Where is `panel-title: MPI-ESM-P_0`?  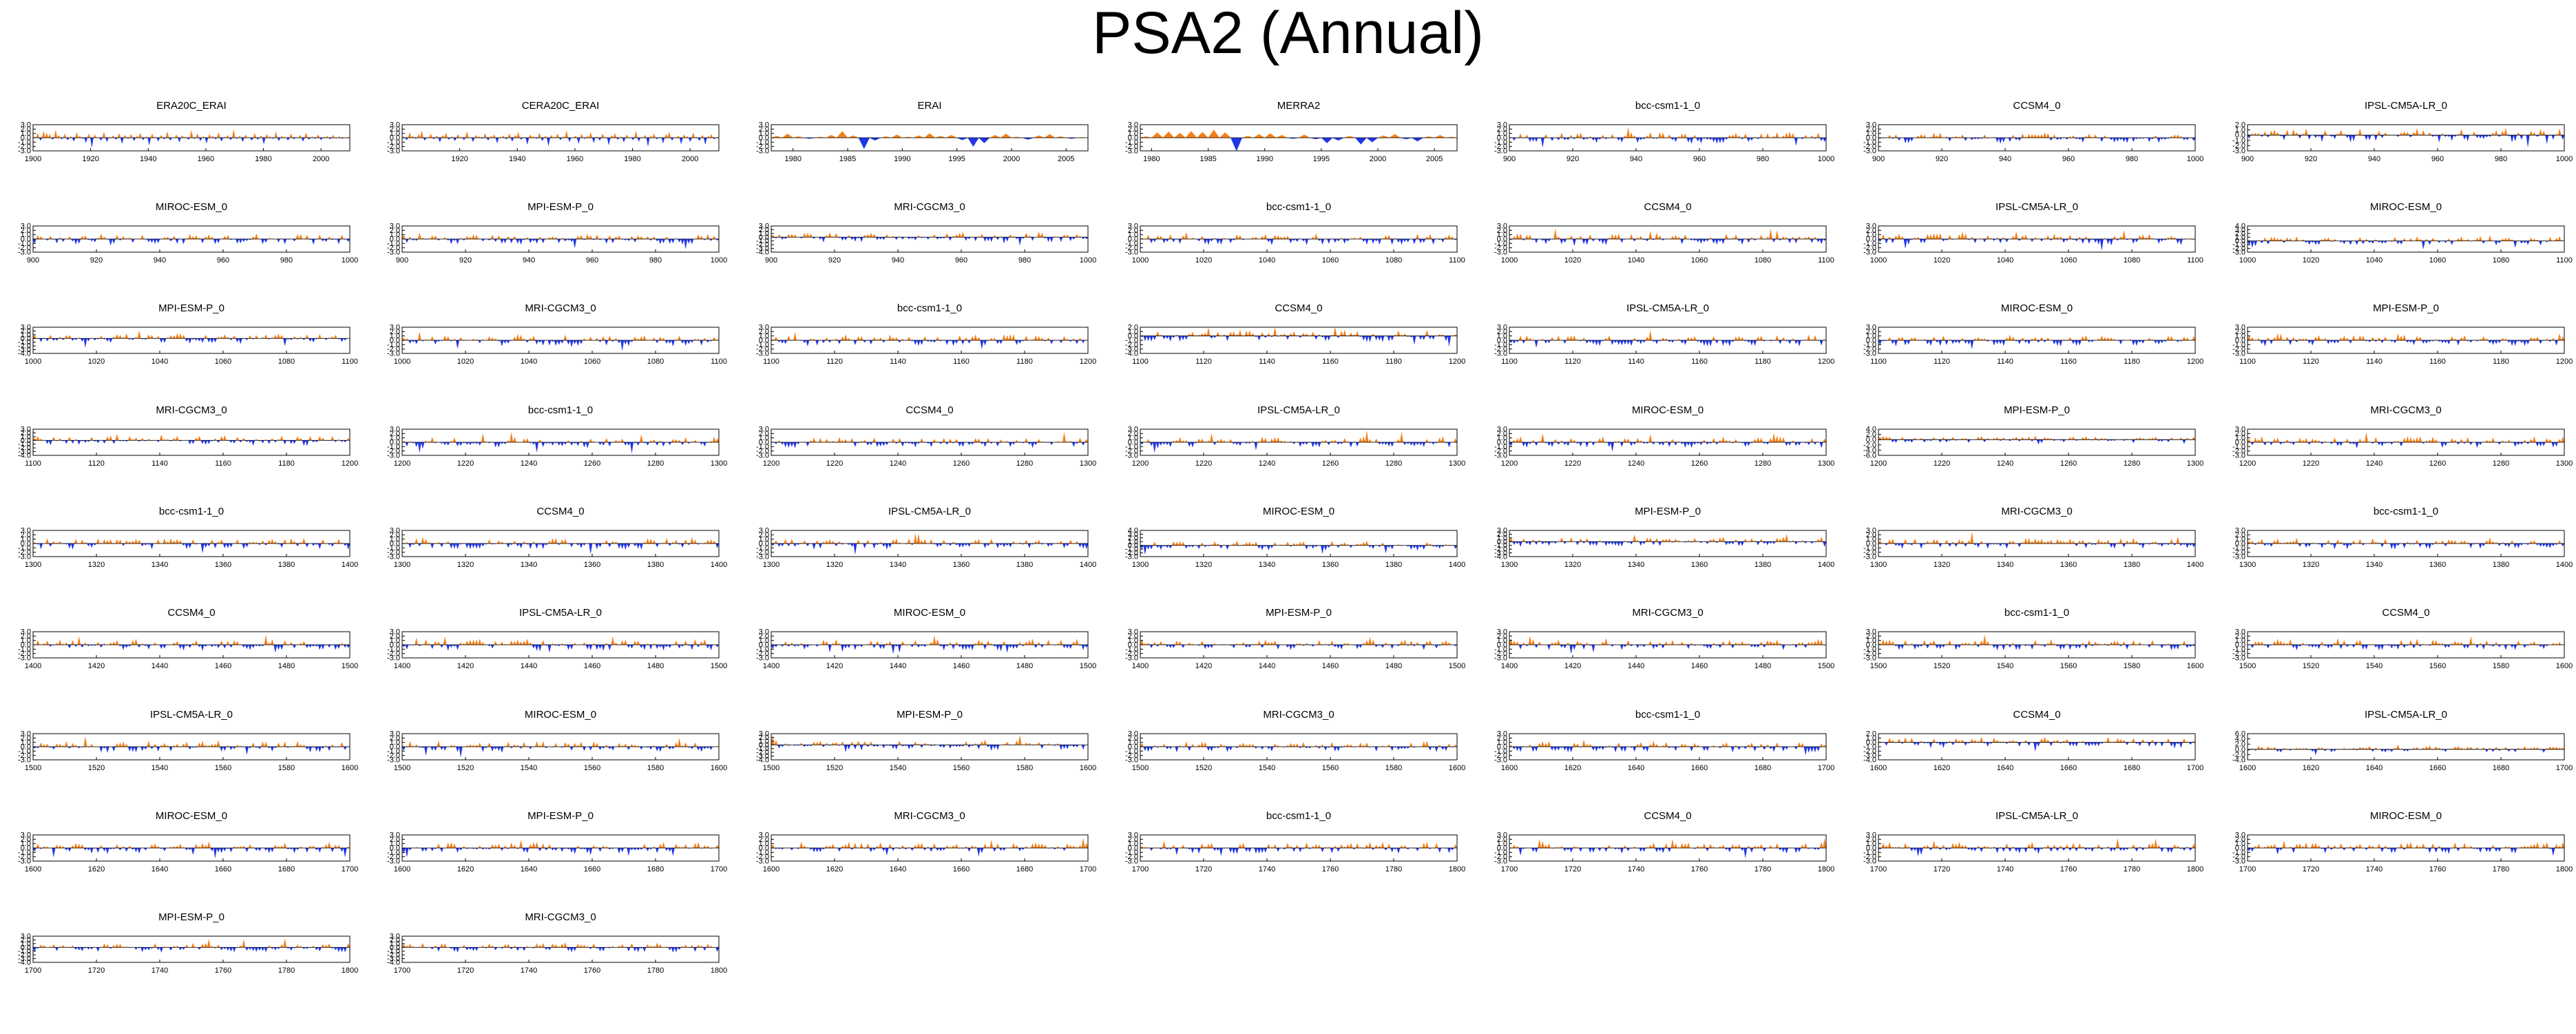 panel-title: MPI-ESM-P_0 is located at coordinates (2037, 410).